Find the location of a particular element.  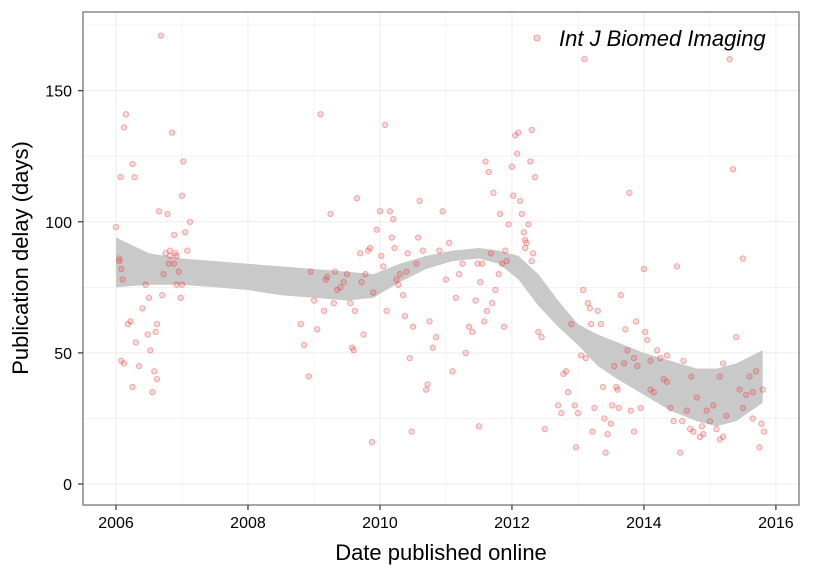

legend: Int J Biomed Imaging is located at coordinates (649, 38).